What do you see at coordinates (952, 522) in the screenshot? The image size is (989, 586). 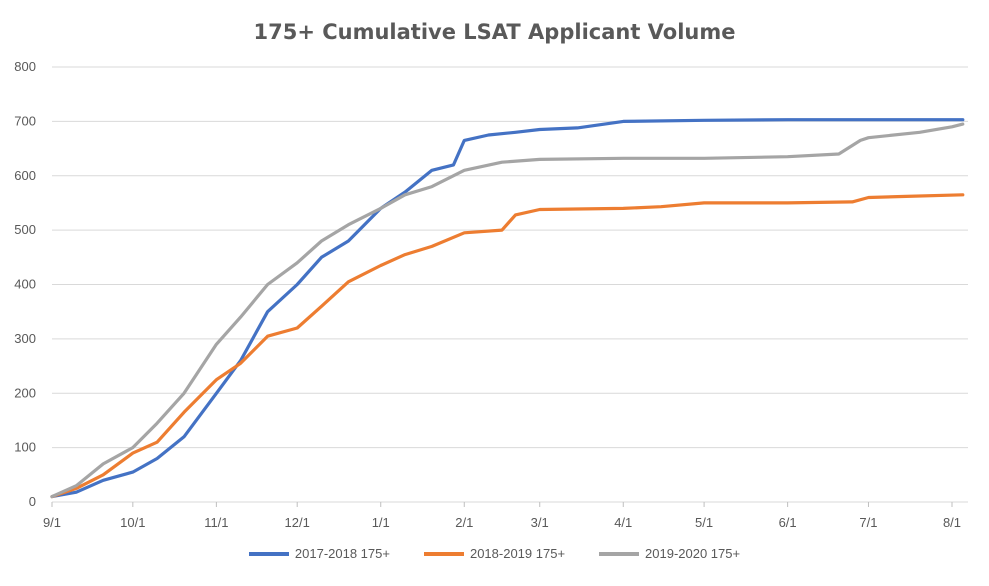 I see `x-tick-label-11: 8/1` at bounding box center [952, 522].